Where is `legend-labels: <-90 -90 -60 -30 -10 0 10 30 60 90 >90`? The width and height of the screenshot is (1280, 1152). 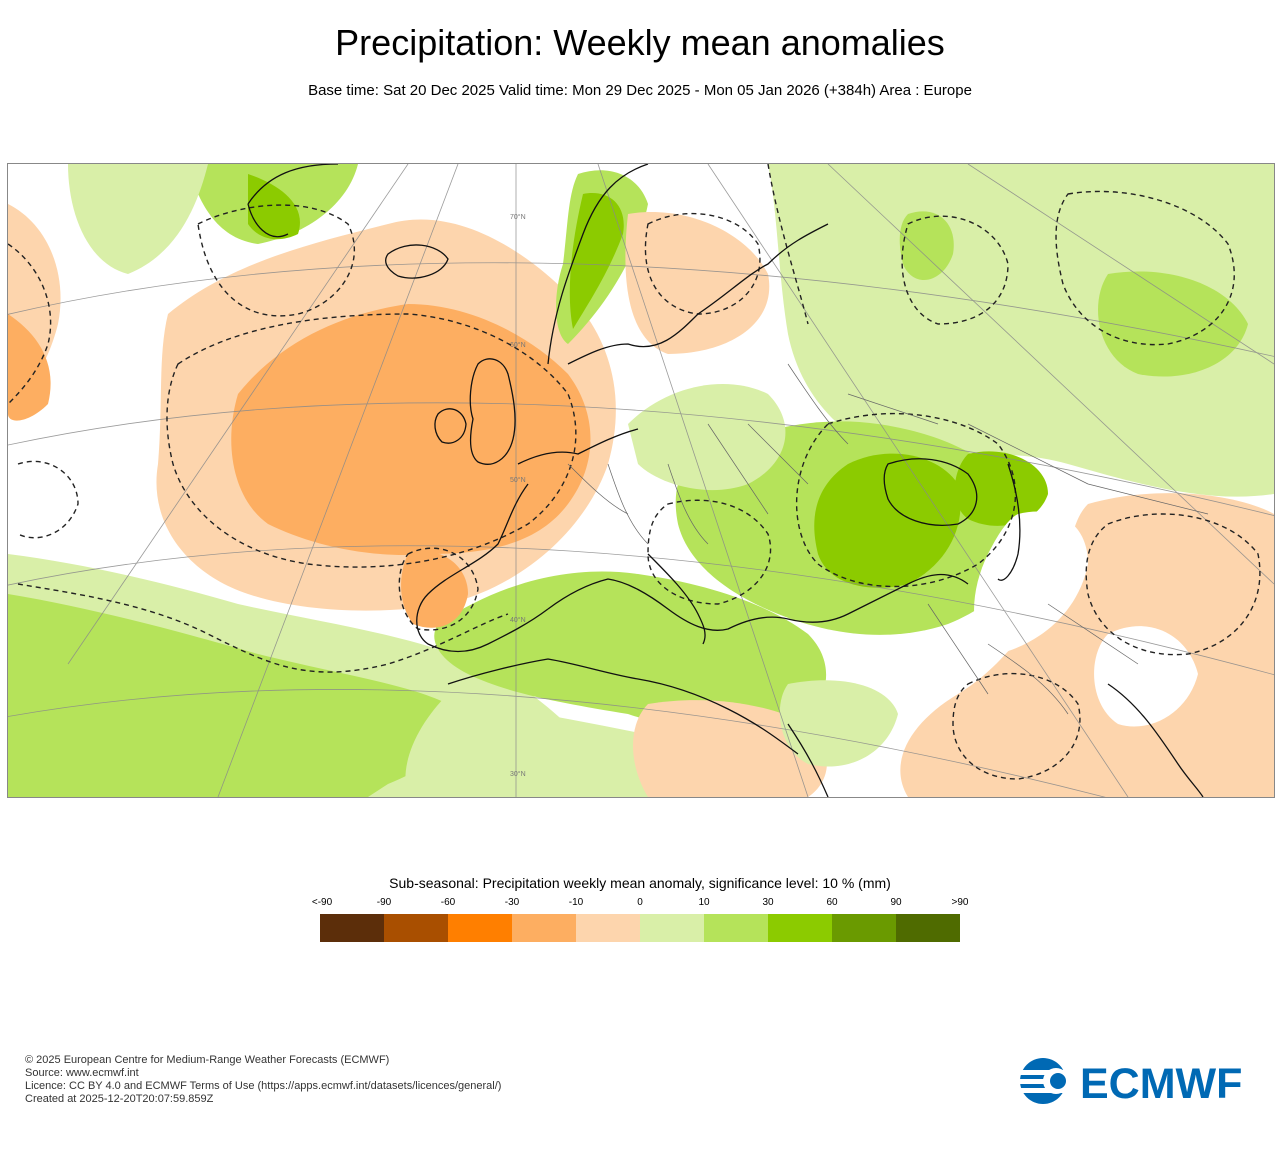 legend-labels: <-90 -90 -60 -30 -10 0 10 30 60 90 >90 is located at coordinates (640, 904).